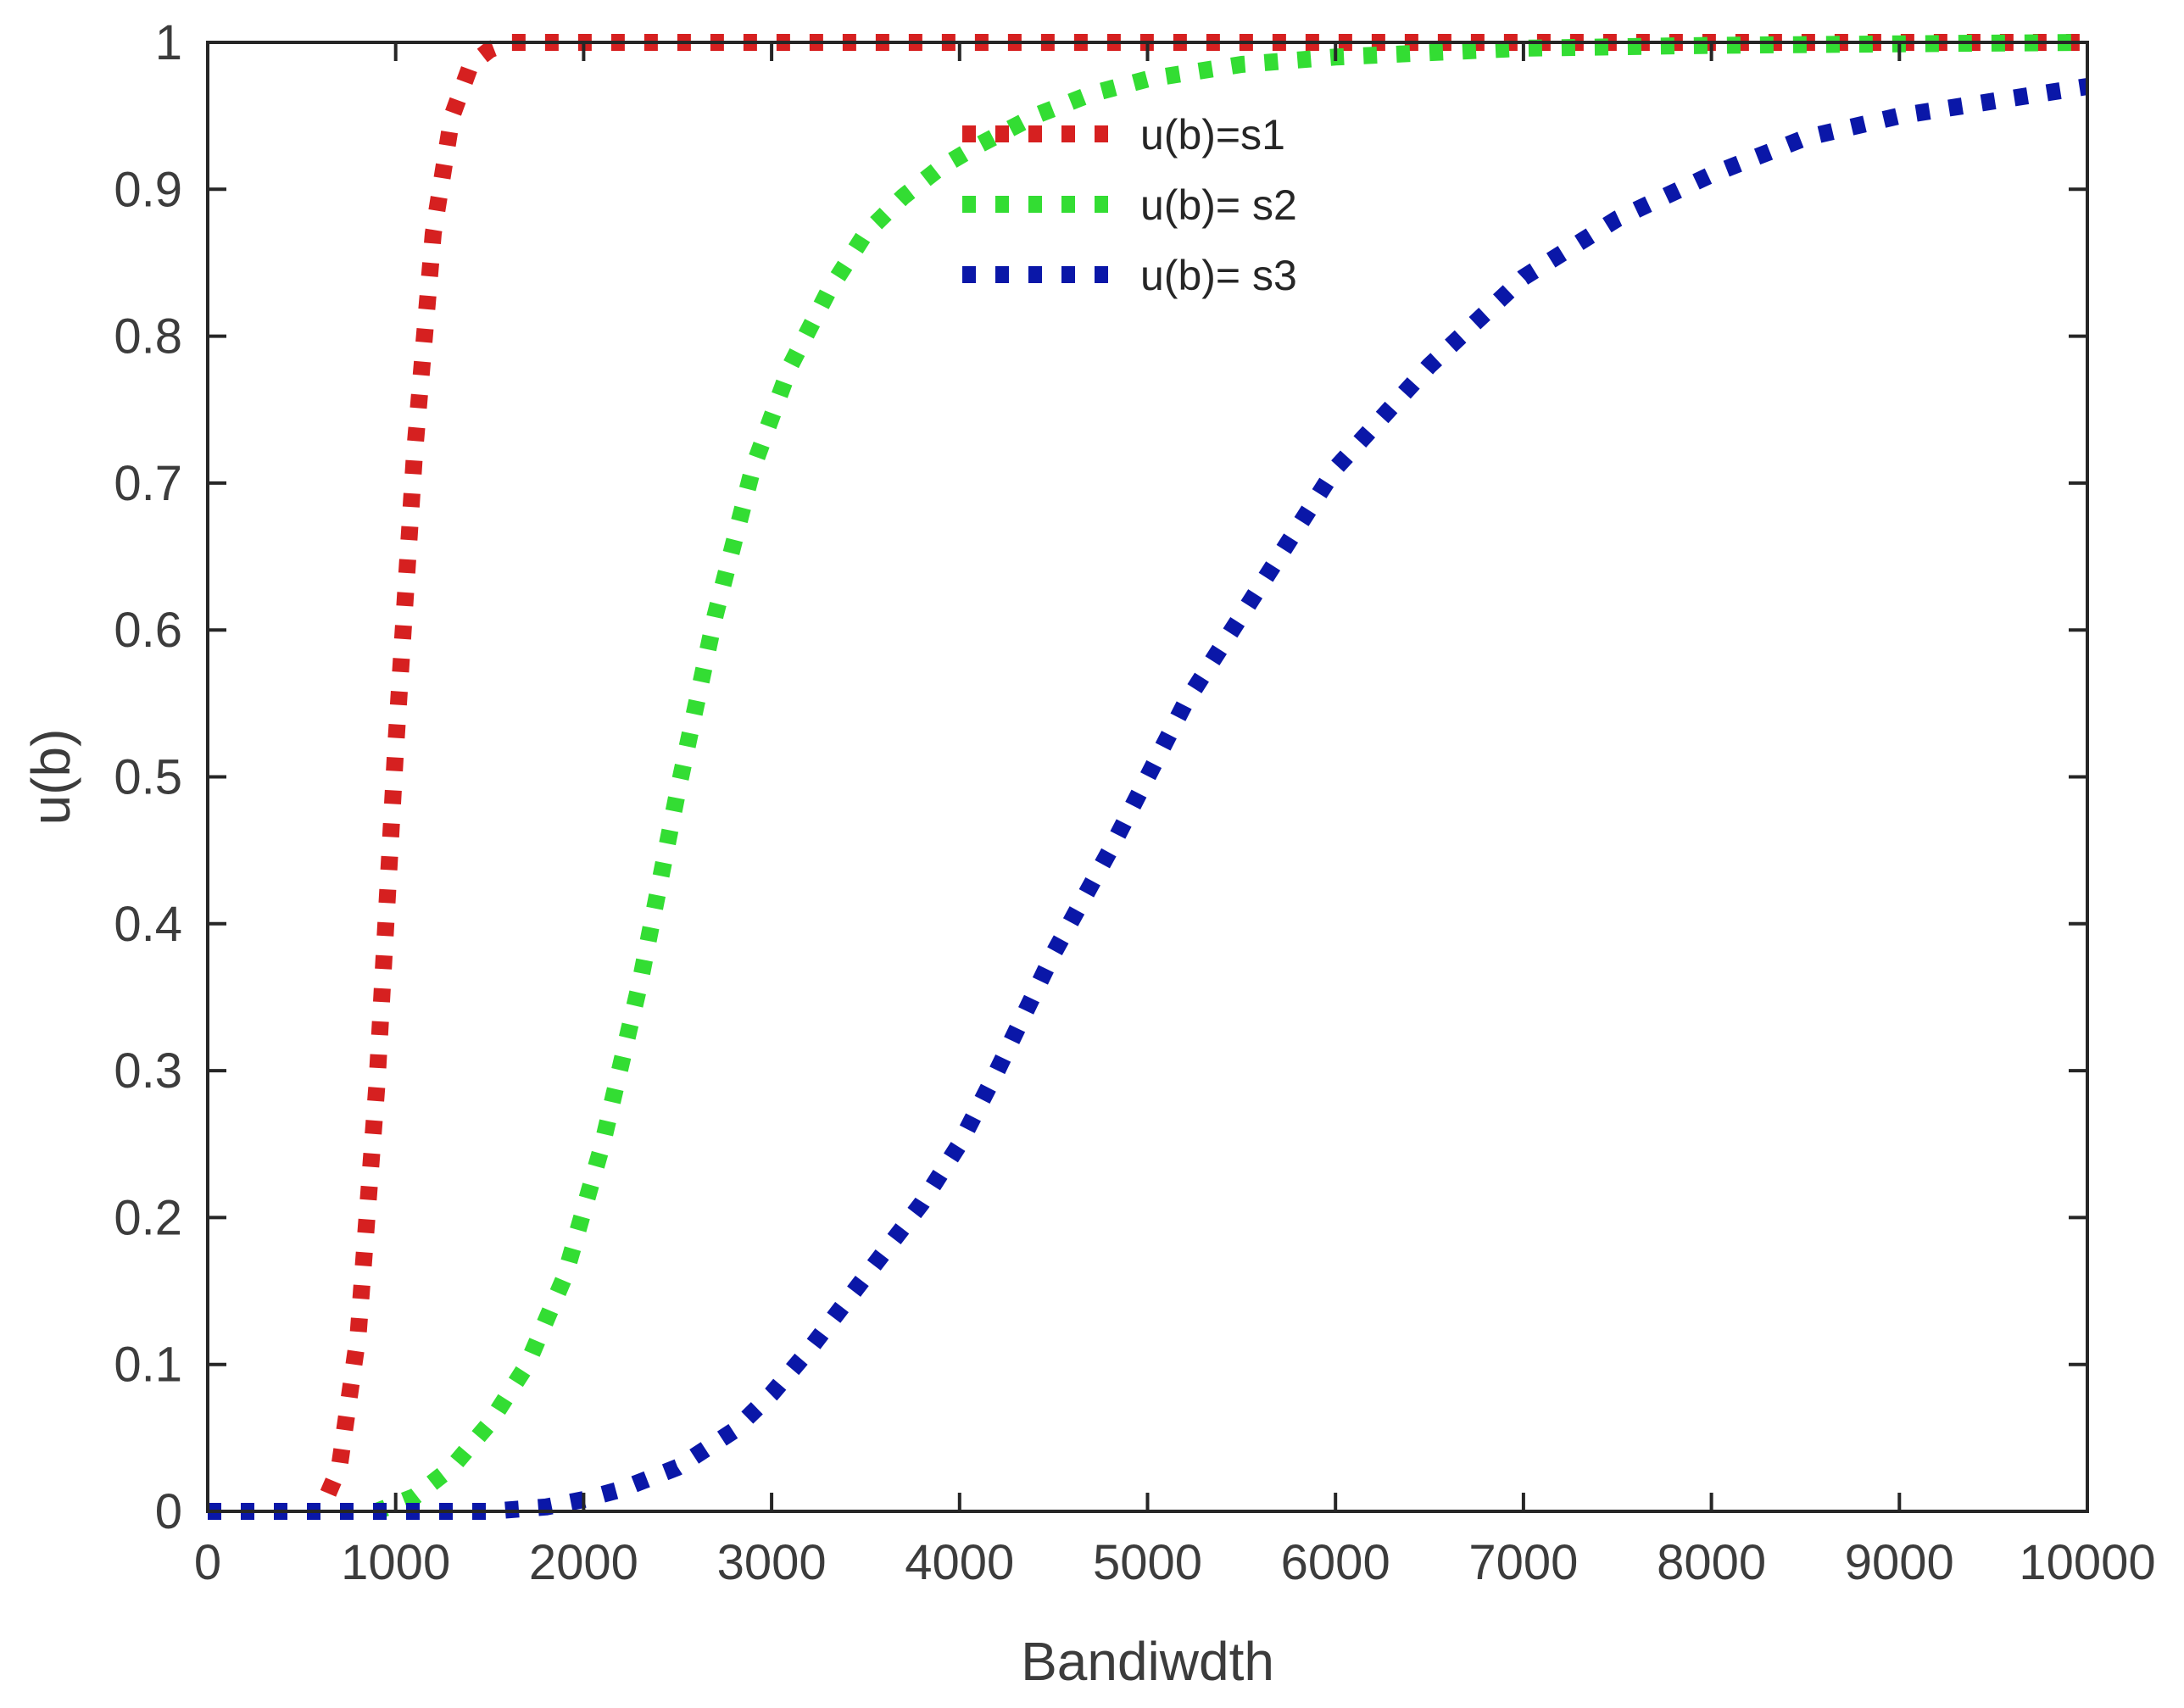 The image size is (2184, 1708). Describe the element at coordinates (1218, 275) in the screenshot. I see `legend-label-3: u(b)= s3` at that location.